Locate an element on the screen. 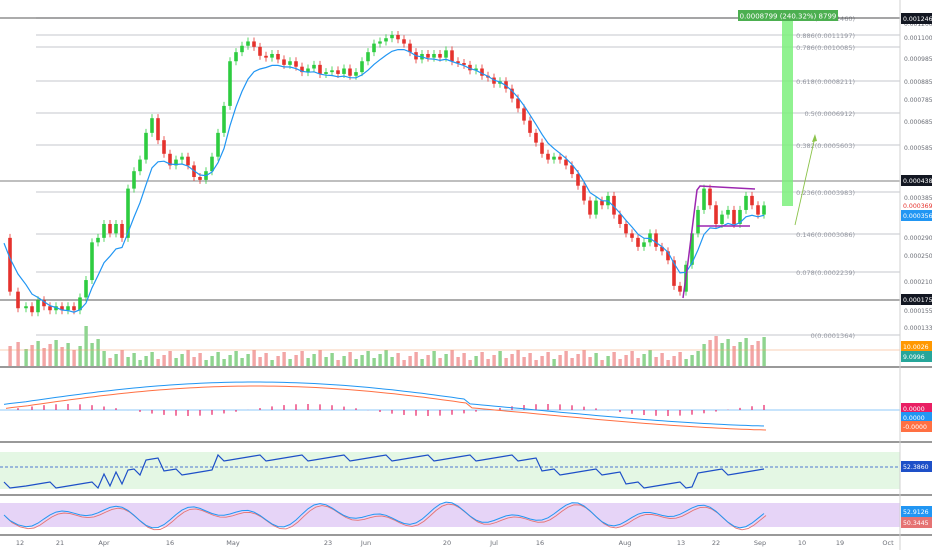 The width and height of the screenshot is (932, 550). macd-line is located at coordinates (384, 404).